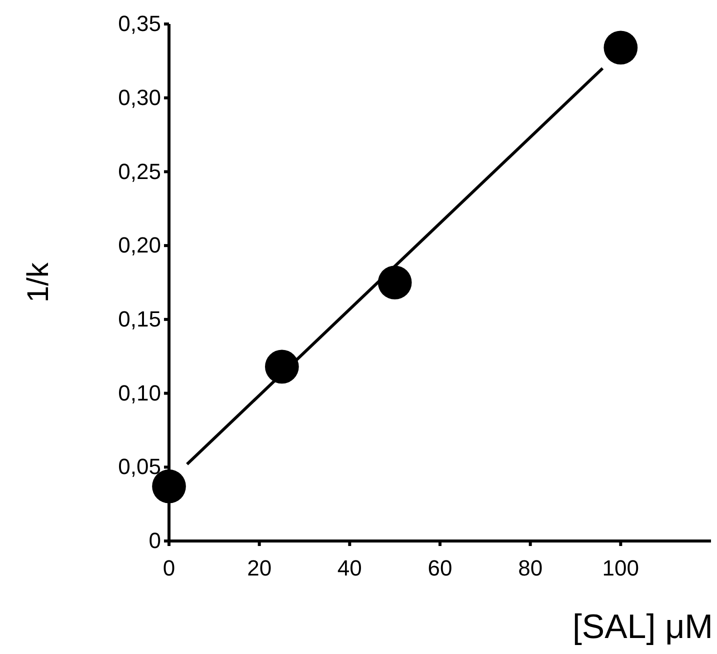 The height and width of the screenshot is (654, 717). I want to click on y-tick-label: 0,10, so click(139, 393).